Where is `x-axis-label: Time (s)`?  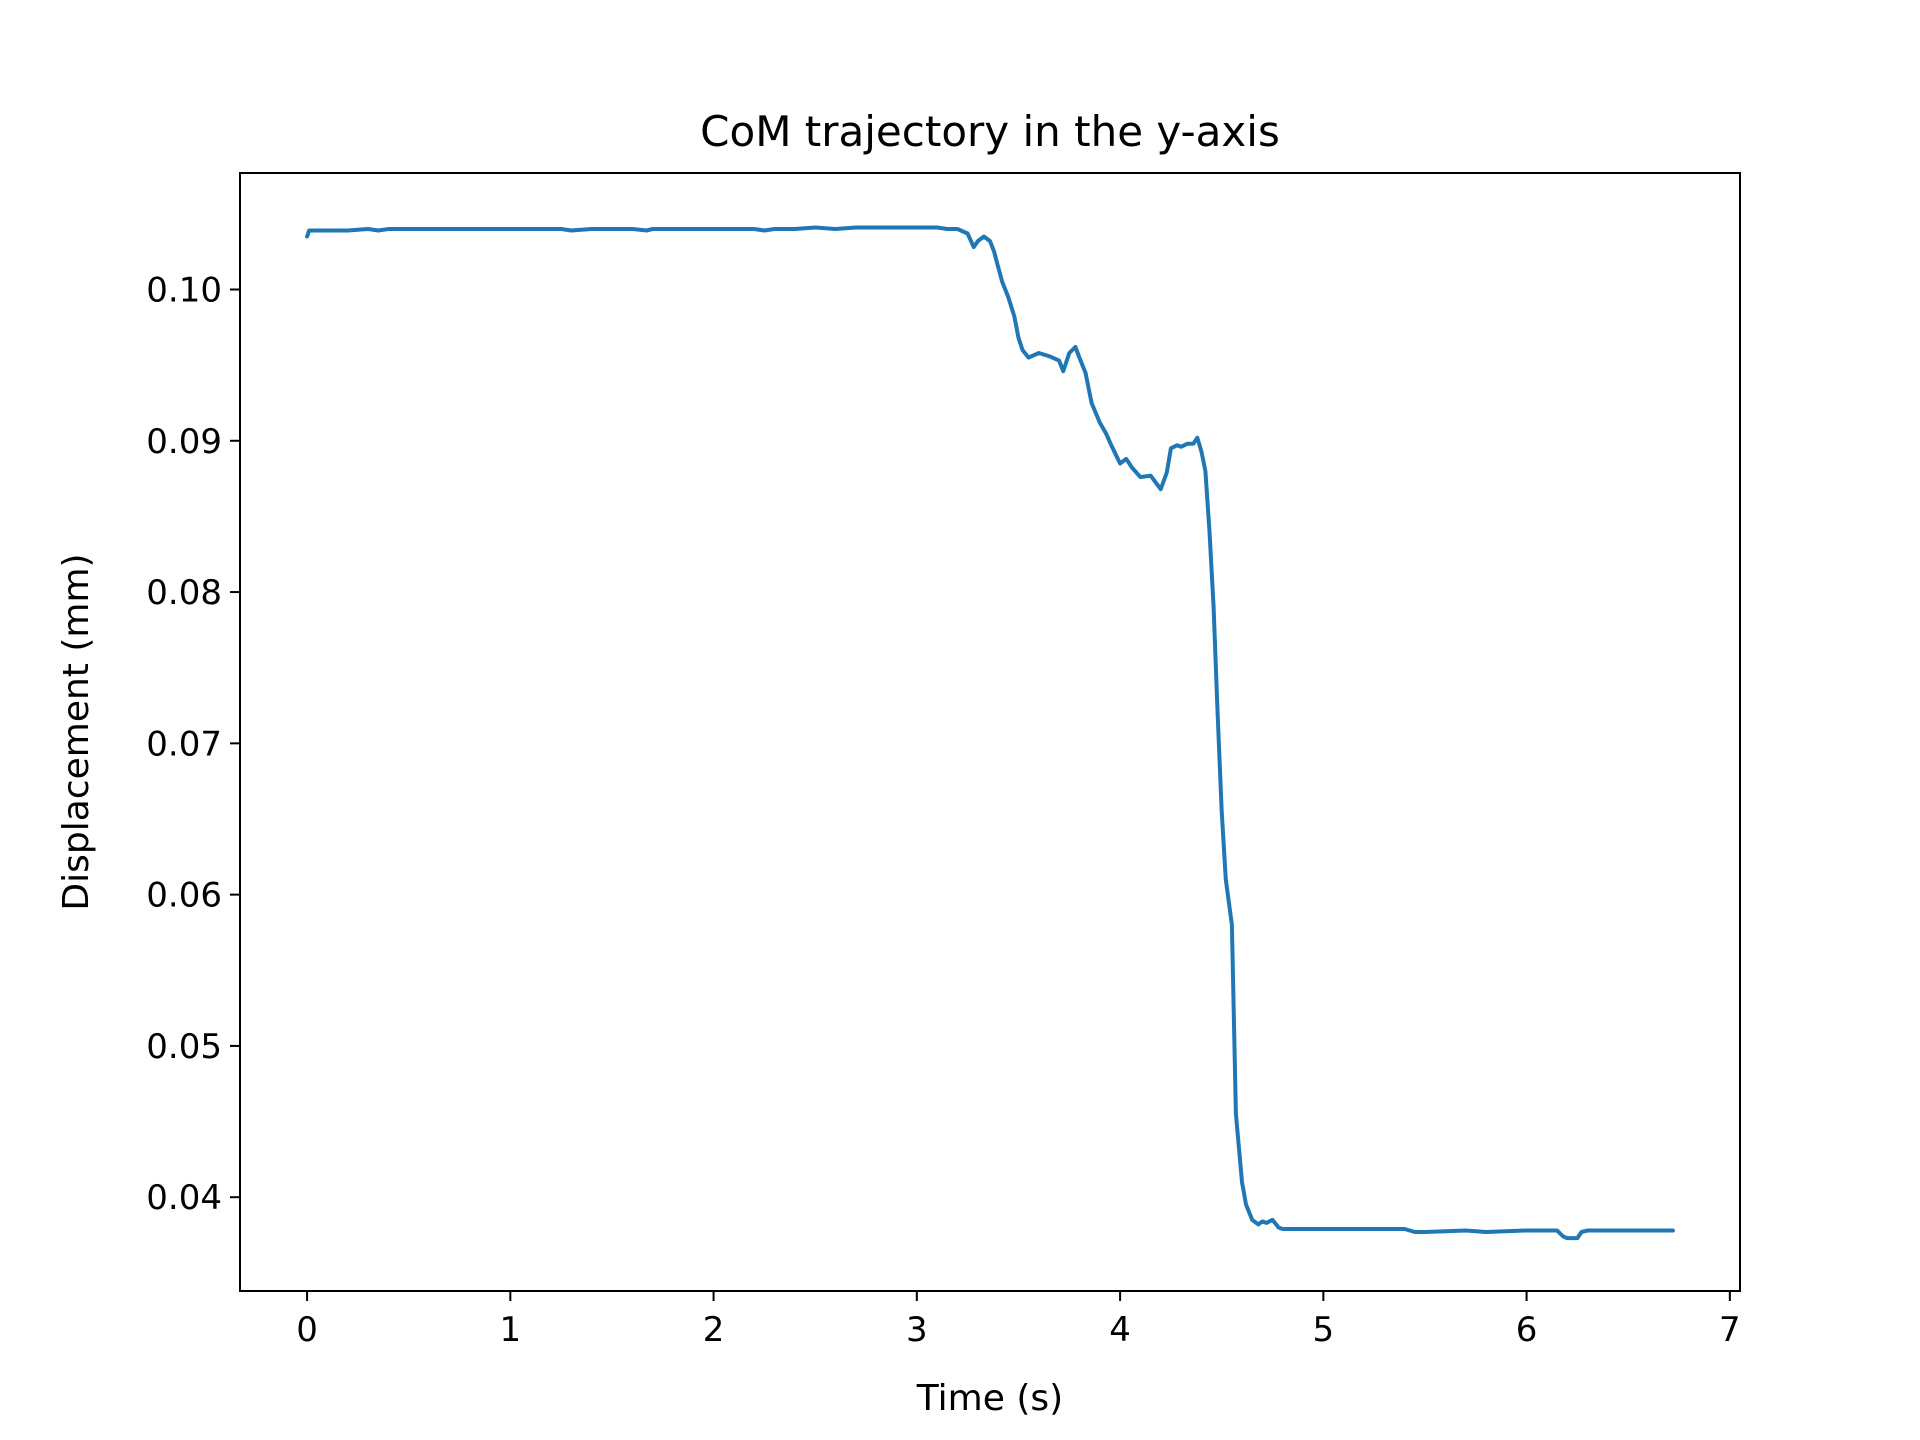 x-axis-label: Time (s) is located at coordinates (989, 1398).